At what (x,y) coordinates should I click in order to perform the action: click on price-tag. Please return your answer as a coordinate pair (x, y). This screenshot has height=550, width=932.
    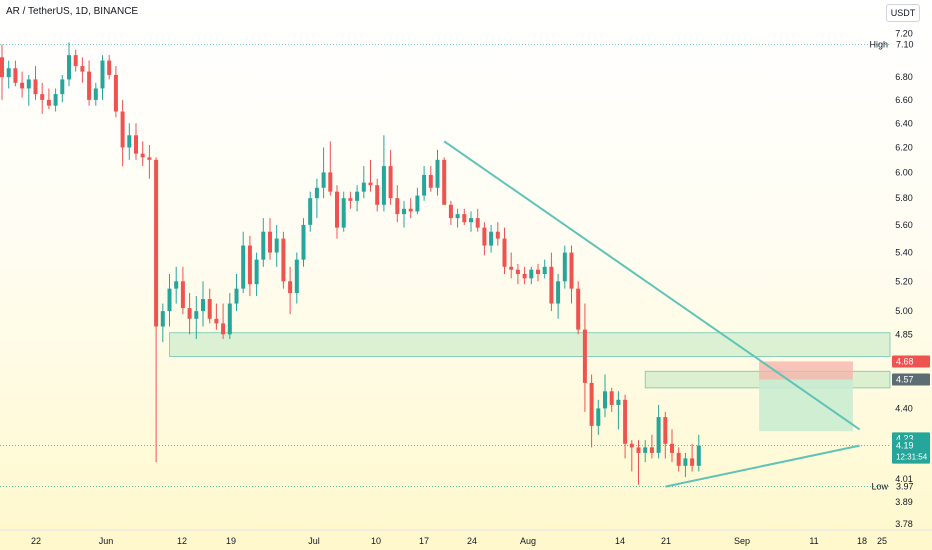
    Looking at the image, I should click on (911, 379).